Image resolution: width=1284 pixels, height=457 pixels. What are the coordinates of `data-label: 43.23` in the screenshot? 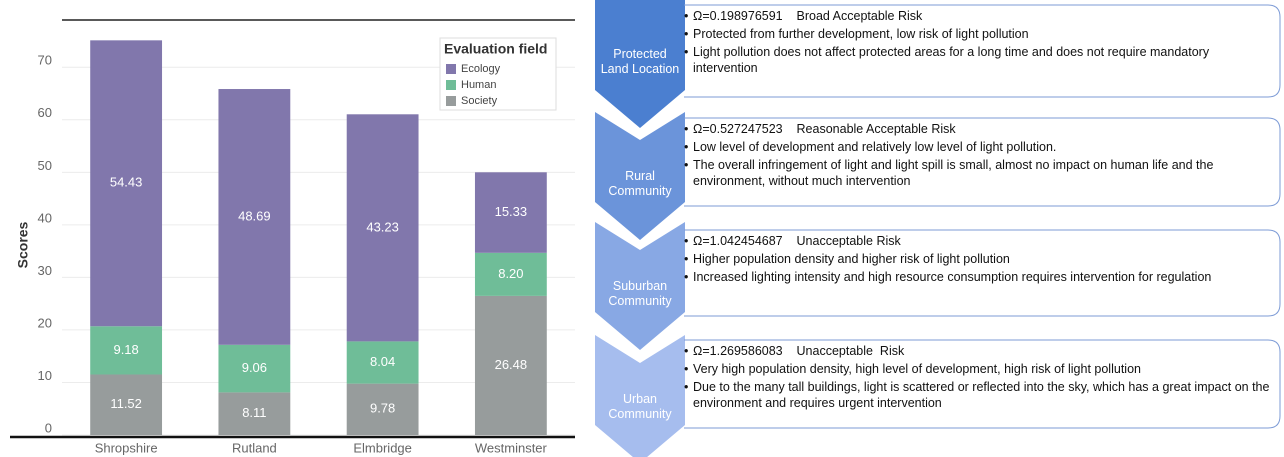 It's located at (382, 226).